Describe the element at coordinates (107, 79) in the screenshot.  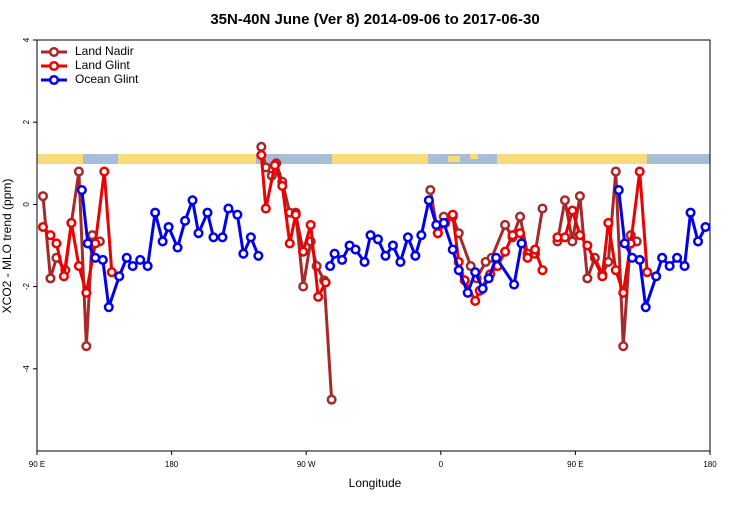
I see `legend-label: Ocean Glint` at that location.